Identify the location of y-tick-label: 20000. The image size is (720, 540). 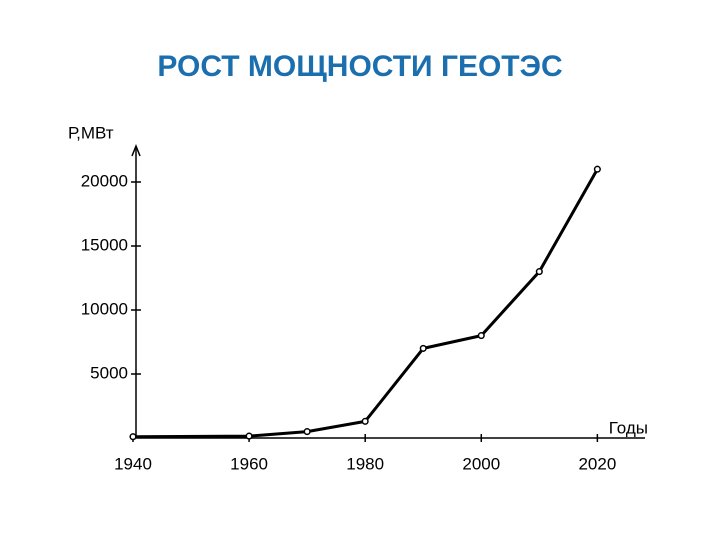
(104, 180).